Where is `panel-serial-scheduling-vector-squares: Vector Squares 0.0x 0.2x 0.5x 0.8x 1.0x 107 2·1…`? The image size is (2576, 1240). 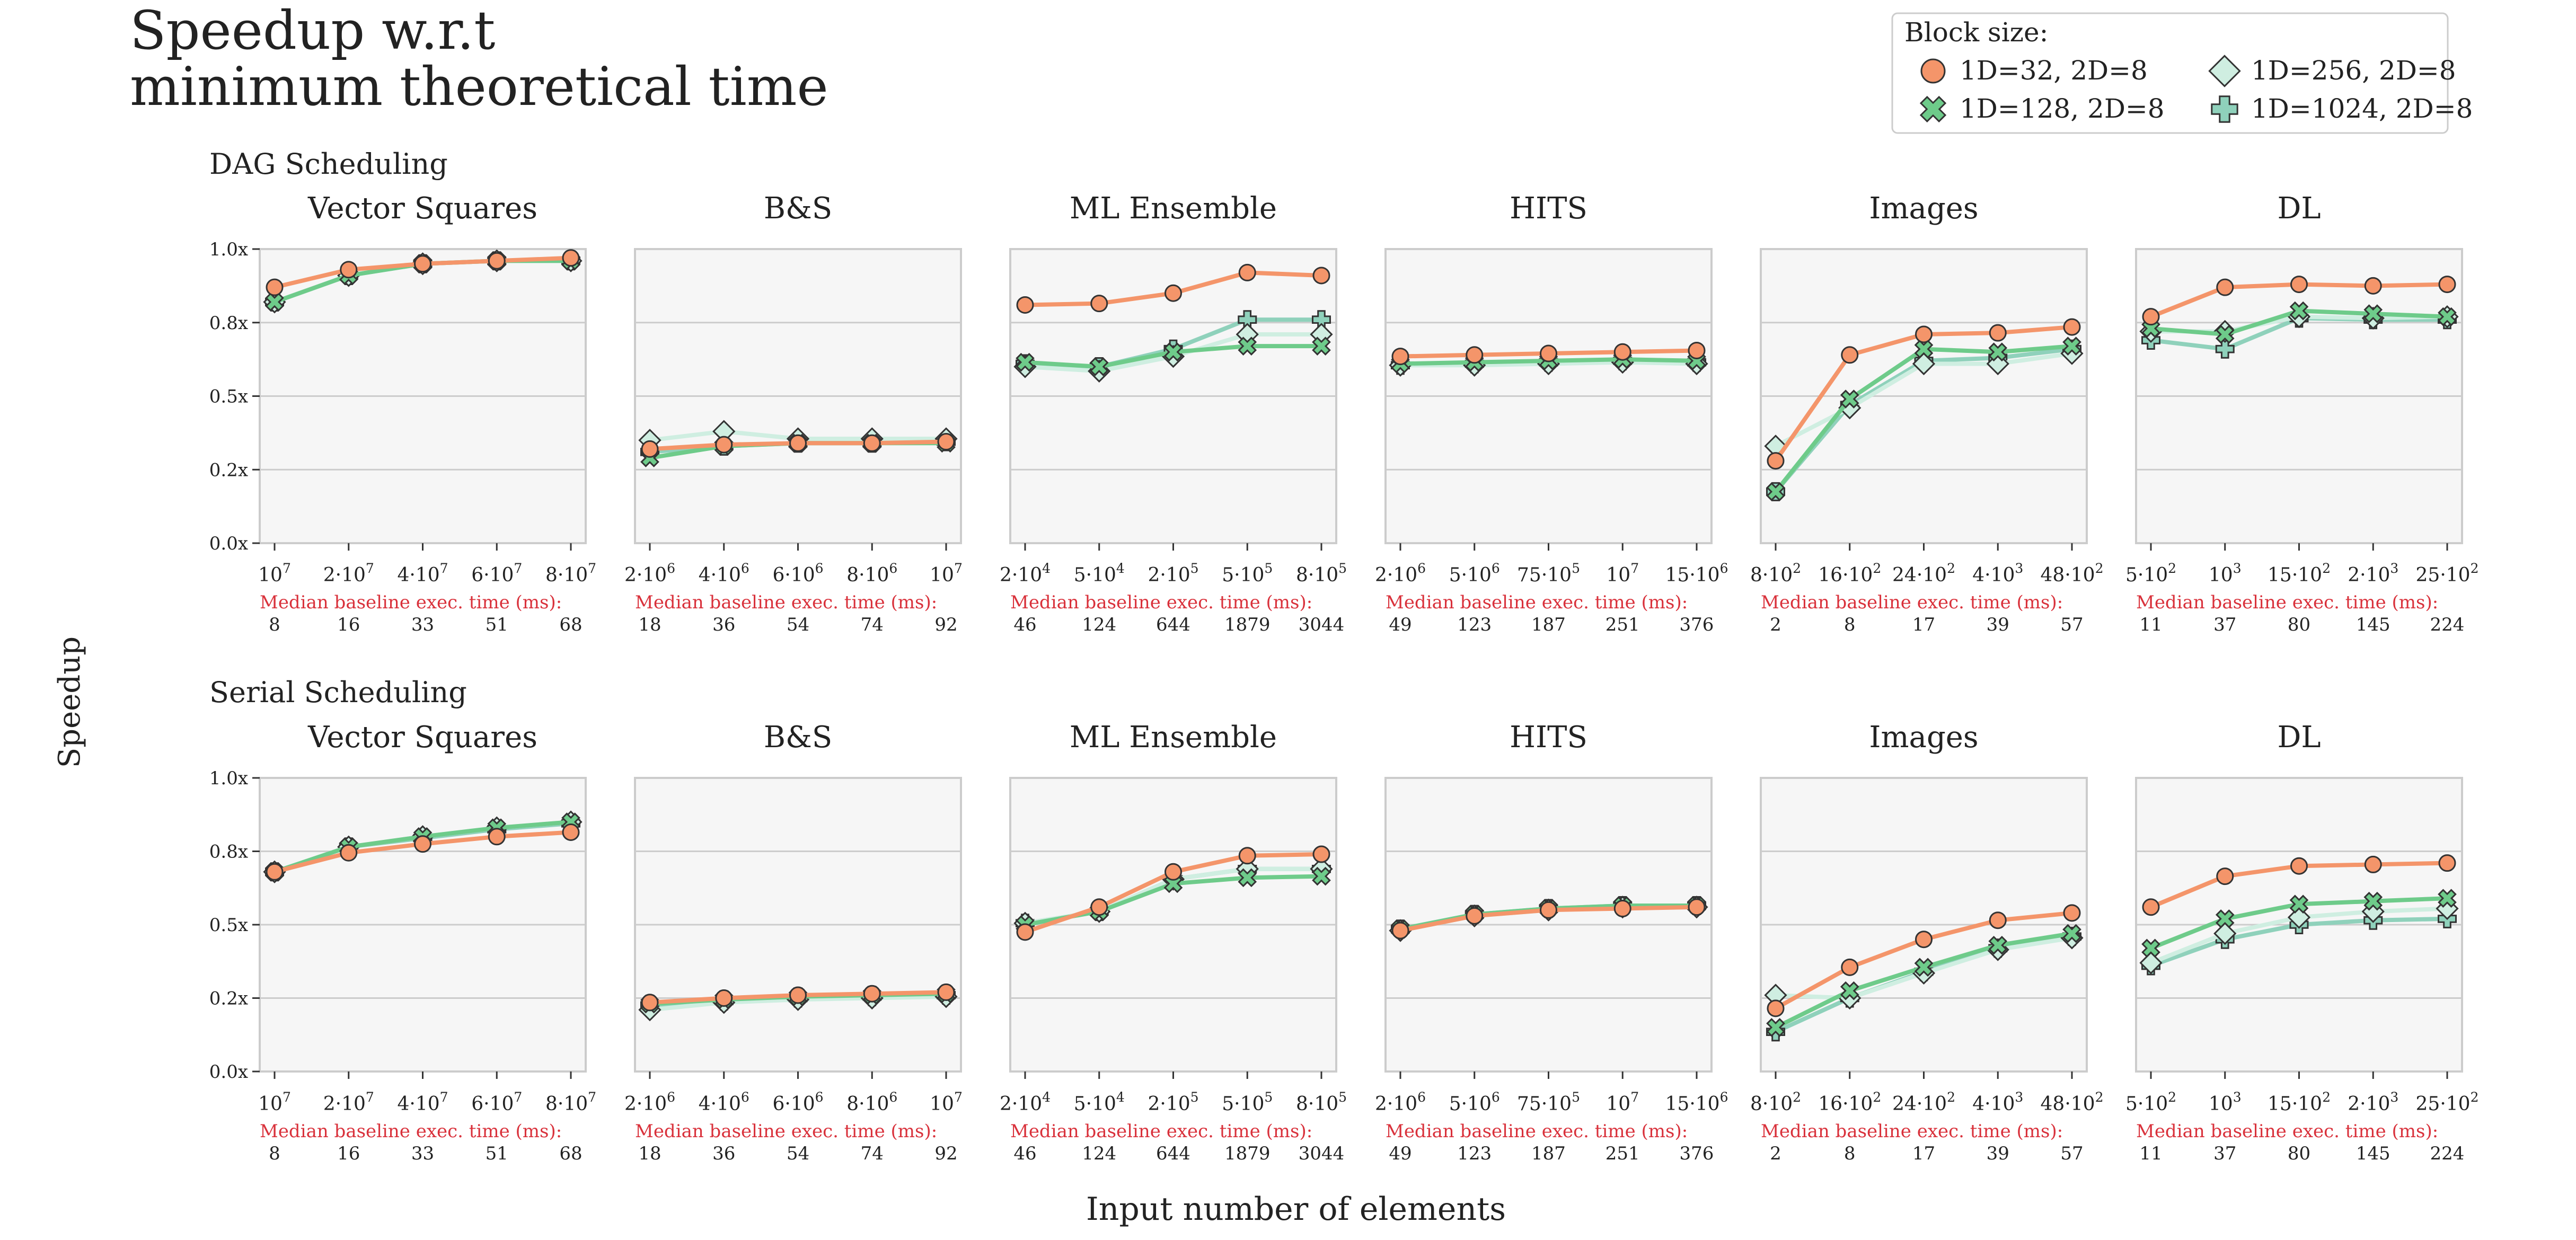
panel-serial-scheduling-vector-squares: Vector Squares 0.0x 0.2x 0.5x 0.8x 1.0x 107 2·1… is located at coordinates (402, 942).